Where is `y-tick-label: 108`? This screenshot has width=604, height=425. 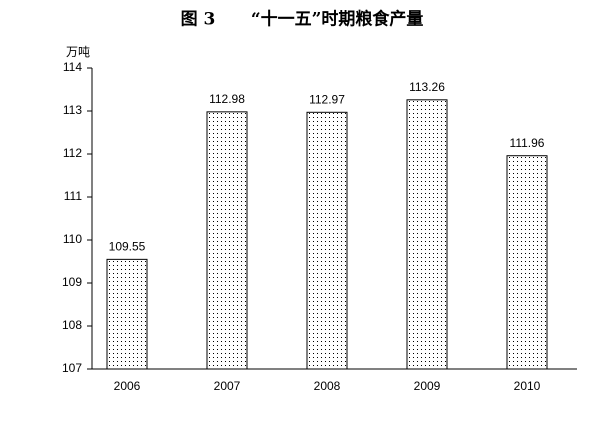
y-tick-label: 108 is located at coordinates (72, 325).